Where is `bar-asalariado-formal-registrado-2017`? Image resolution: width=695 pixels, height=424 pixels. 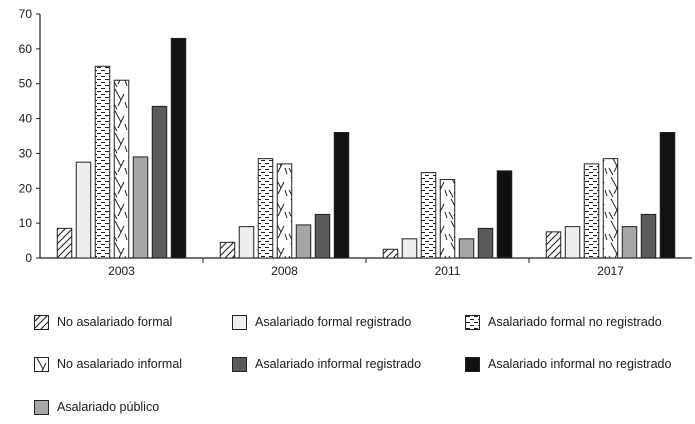
bar-asalariado-formal-registrado-2017 is located at coordinates (572, 242).